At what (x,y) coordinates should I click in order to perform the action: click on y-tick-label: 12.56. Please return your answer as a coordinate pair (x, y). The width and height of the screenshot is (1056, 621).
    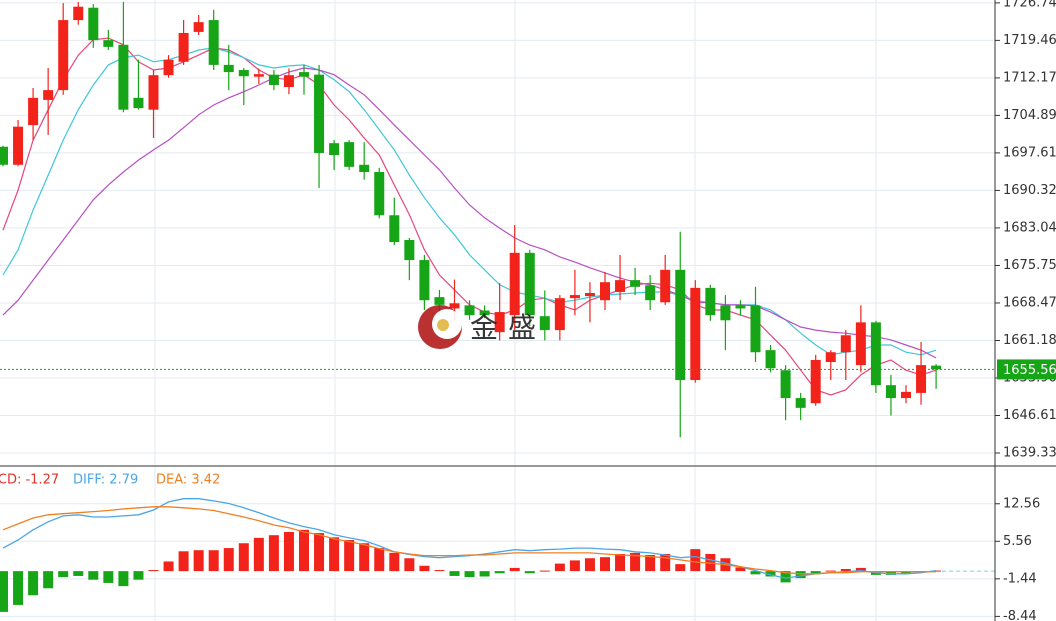
    Looking at the image, I should click on (1021, 503).